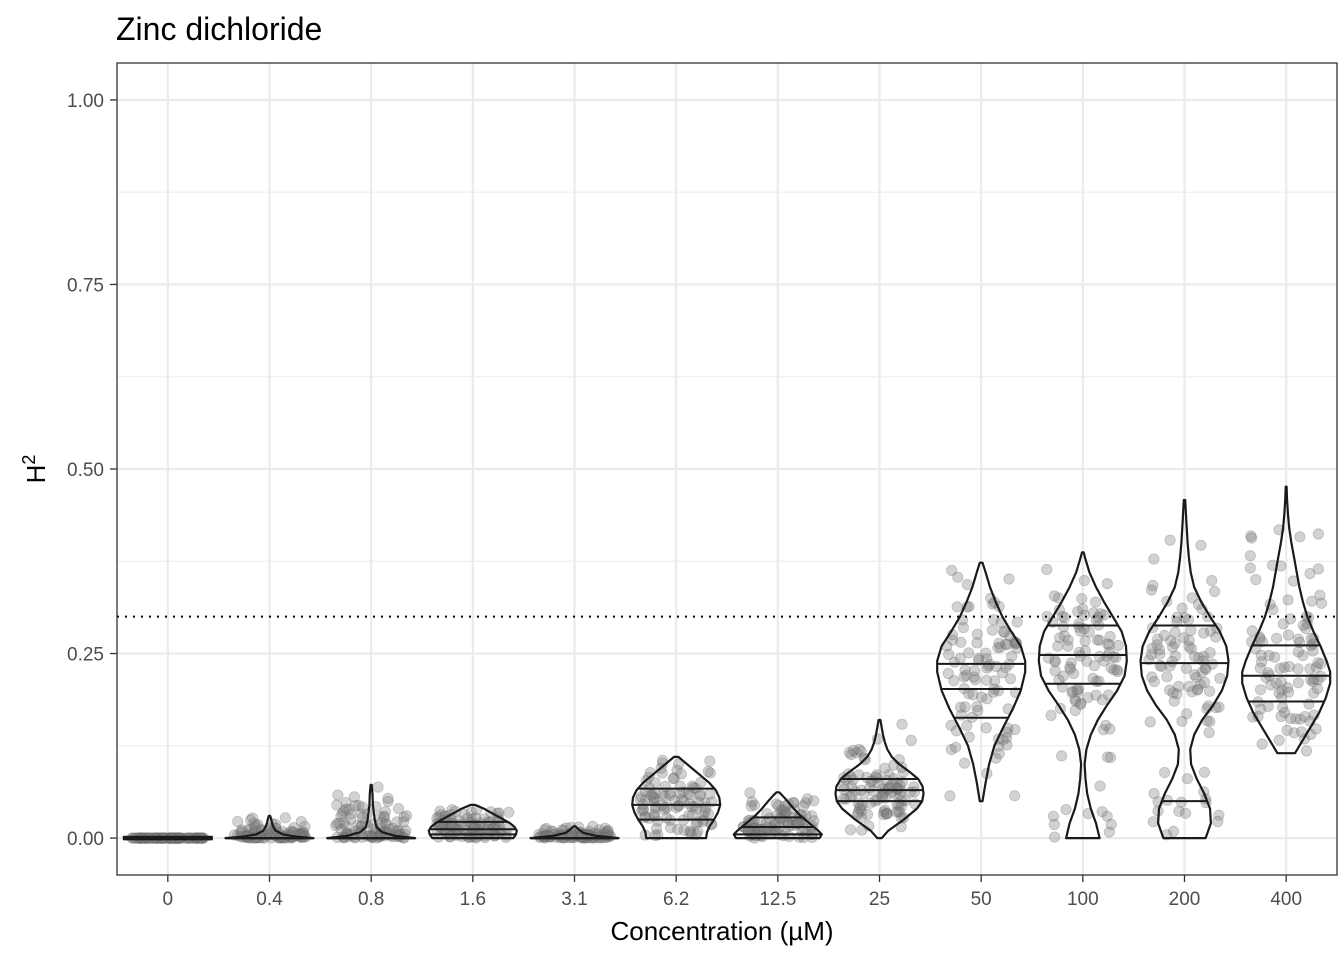  What do you see at coordinates (574, 832) in the screenshot?
I see `violin-3.1` at bounding box center [574, 832].